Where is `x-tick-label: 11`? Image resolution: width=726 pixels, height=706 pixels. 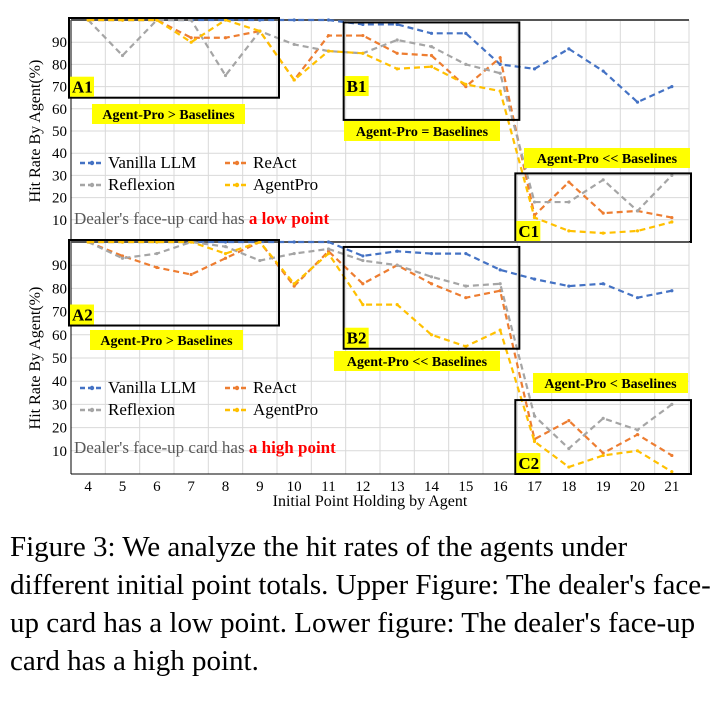
x-tick-label: 11 is located at coordinates (328, 487).